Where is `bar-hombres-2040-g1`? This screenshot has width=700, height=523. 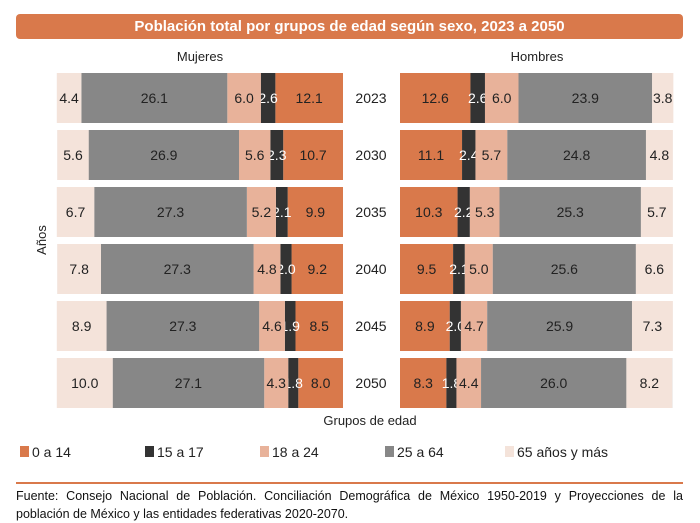
bar-hombres-2040-g1 is located at coordinates (459, 269).